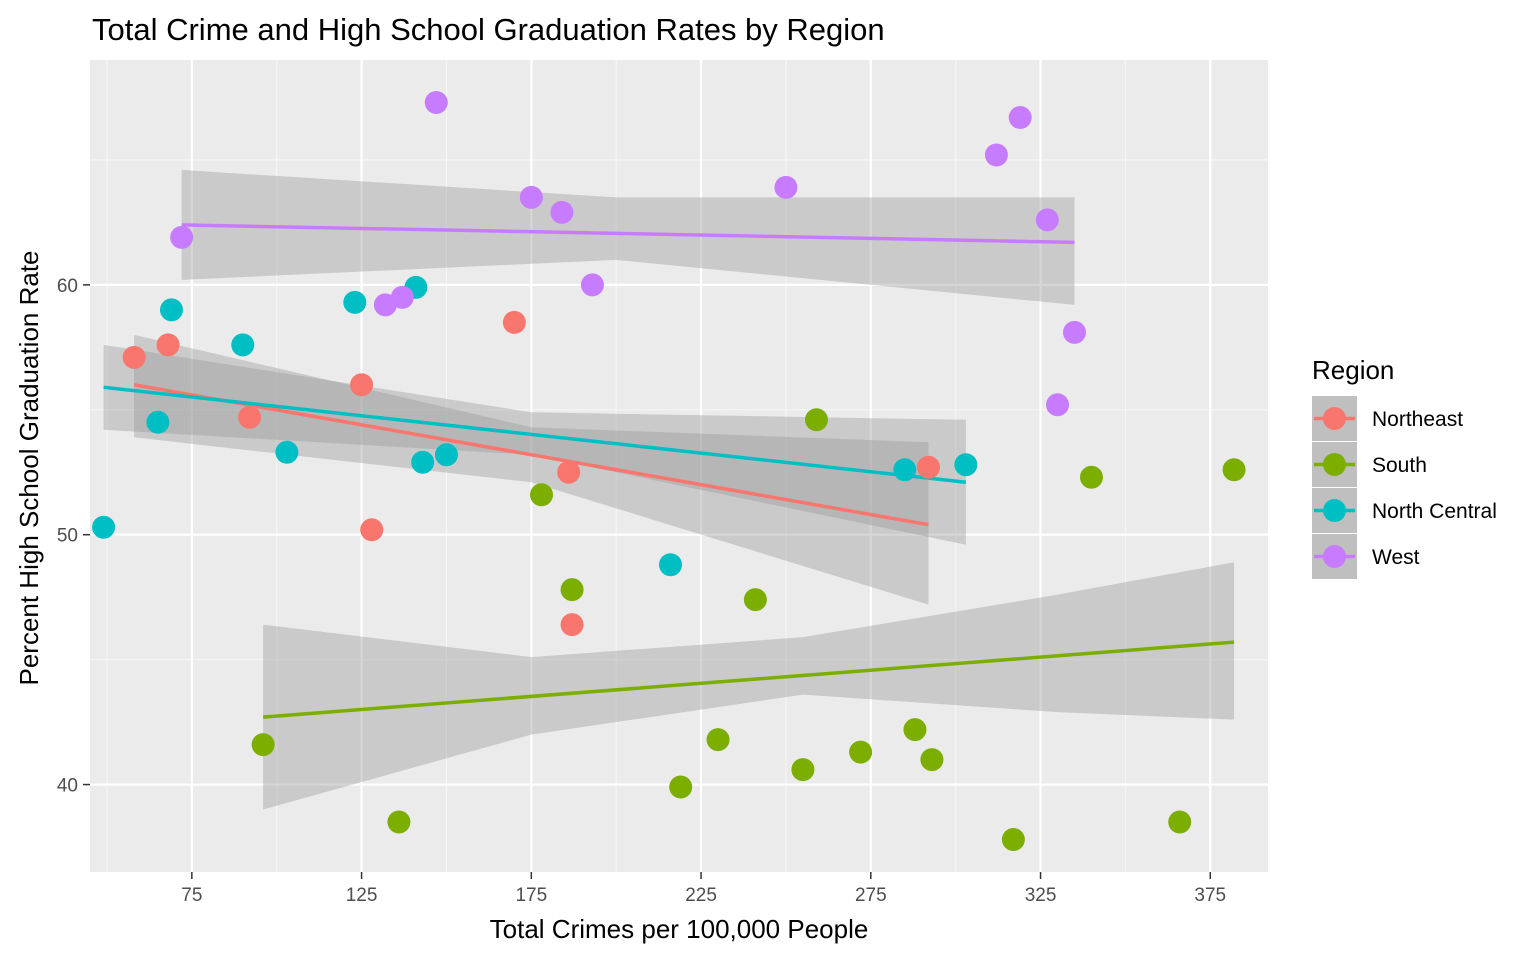  What do you see at coordinates (362, 895) in the screenshot?
I see `x-tick-label: 125` at bounding box center [362, 895].